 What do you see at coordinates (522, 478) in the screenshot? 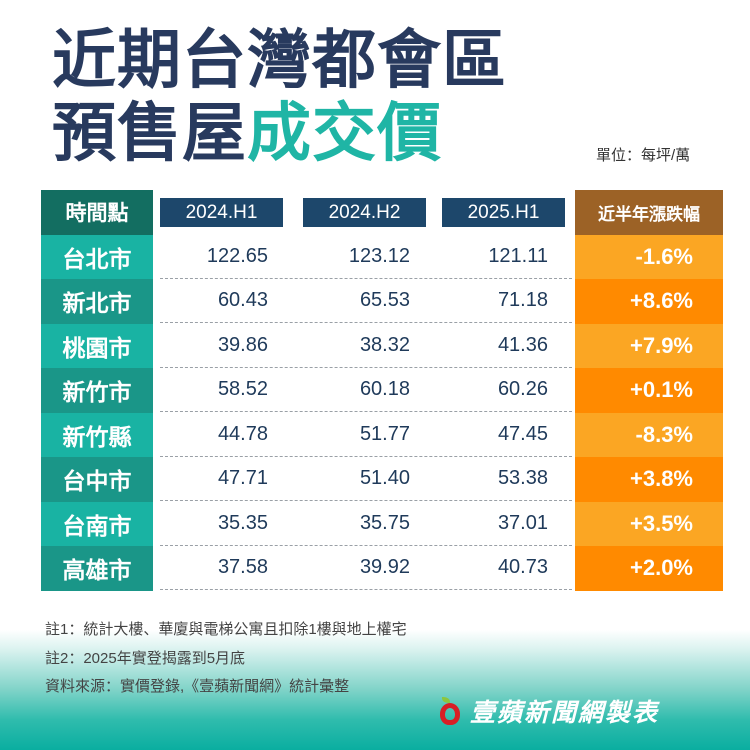
I see `price-cell: 53.38` at bounding box center [522, 478].